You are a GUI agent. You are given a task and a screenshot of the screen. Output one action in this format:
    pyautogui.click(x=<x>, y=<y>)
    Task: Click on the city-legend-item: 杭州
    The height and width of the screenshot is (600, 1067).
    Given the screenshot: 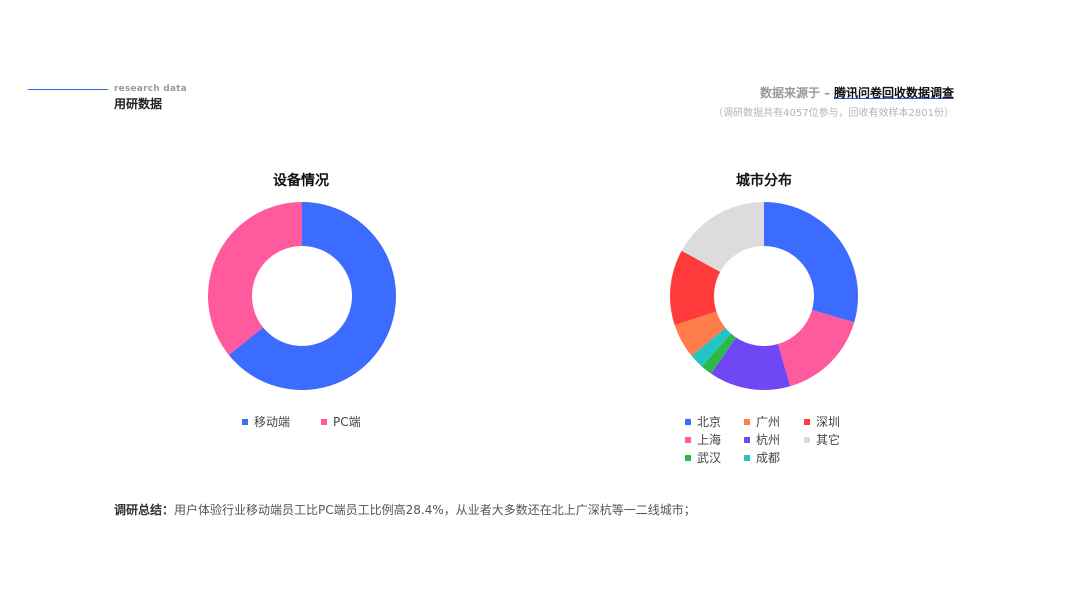 What is the action you would take?
    pyautogui.click(x=762, y=439)
    